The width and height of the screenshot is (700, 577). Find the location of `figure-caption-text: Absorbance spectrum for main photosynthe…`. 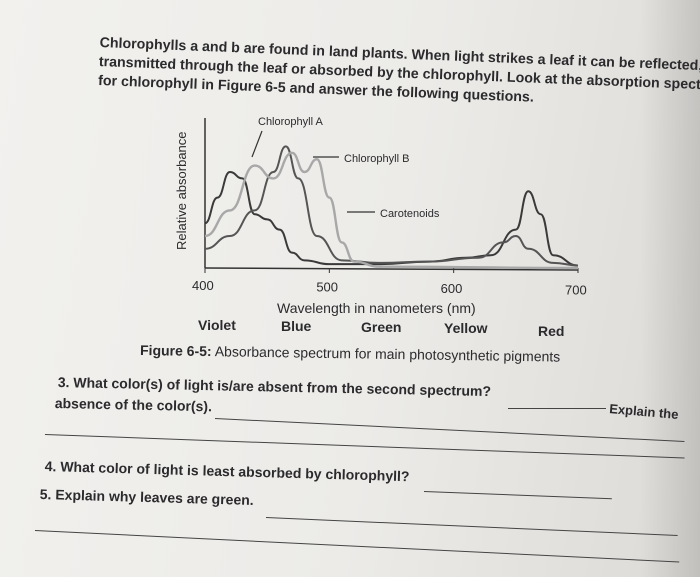

figure-caption-text: Absorbance spectrum for main photosynthe… is located at coordinates (388, 353).